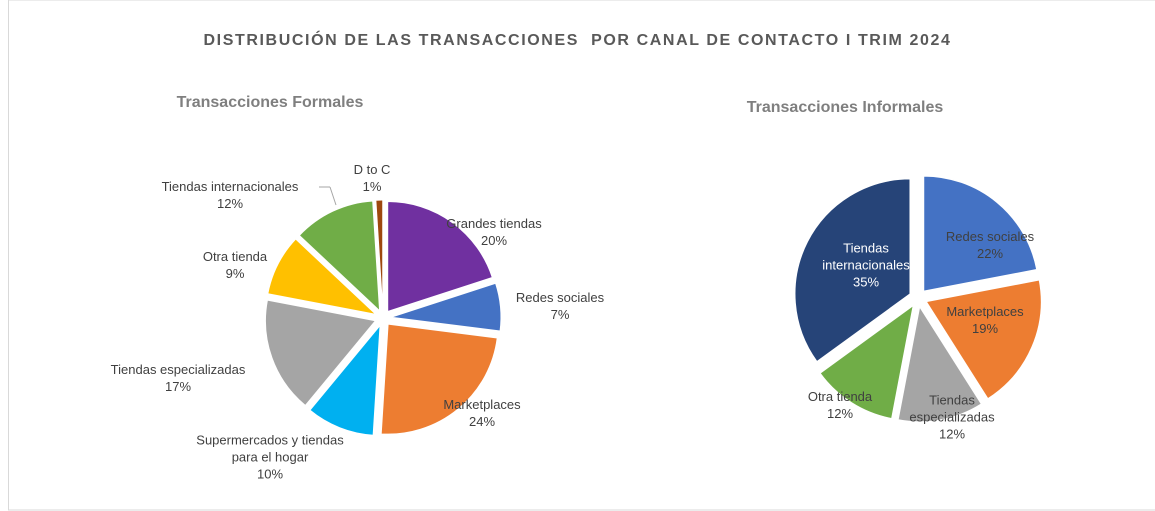 This screenshot has width=1155, height=511. What do you see at coordinates (866, 282) in the screenshot?
I see `value-label: 35%` at bounding box center [866, 282].